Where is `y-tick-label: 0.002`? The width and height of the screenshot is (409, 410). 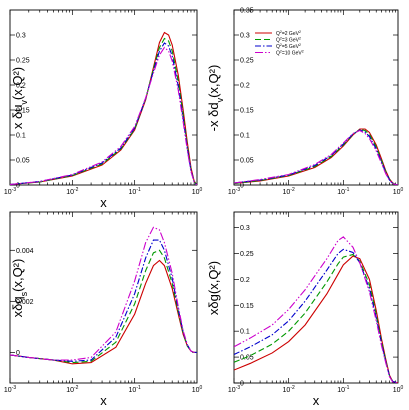
y-tick-label: 0.002 is located at coordinates (25, 302).